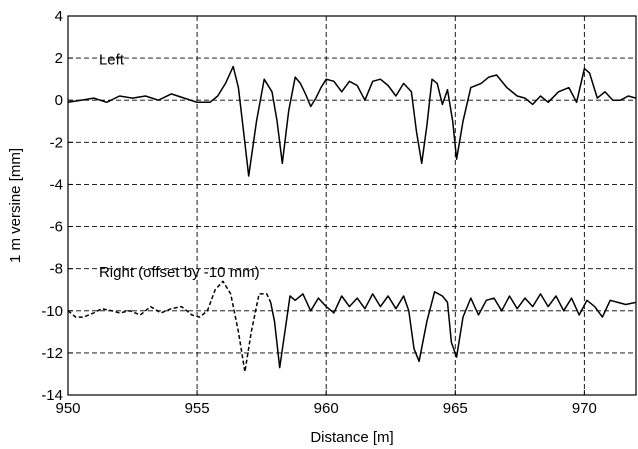  What do you see at coordinates (56, 142) in the screenshot?
I see `y-tick-label: -2` at bounding box center [56, 142].